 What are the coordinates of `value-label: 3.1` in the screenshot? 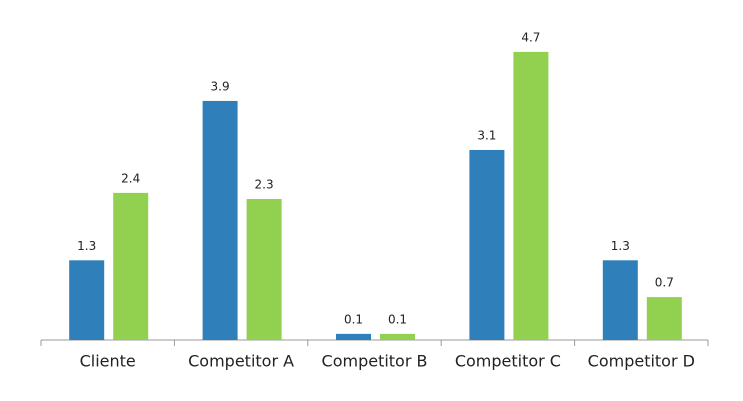 It's located at (486, 135).